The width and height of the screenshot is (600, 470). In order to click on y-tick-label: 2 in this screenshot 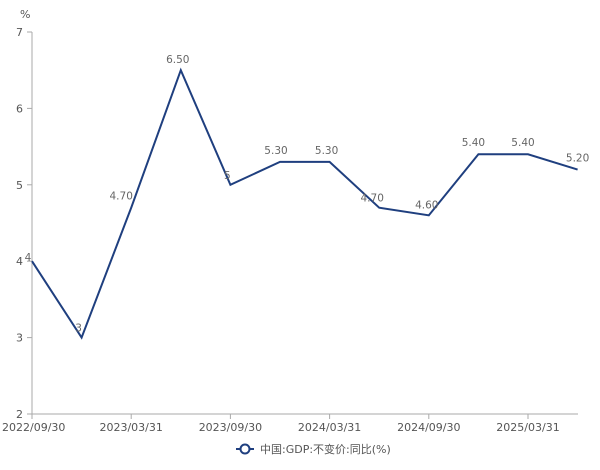, I will do `click(19, 414)`.